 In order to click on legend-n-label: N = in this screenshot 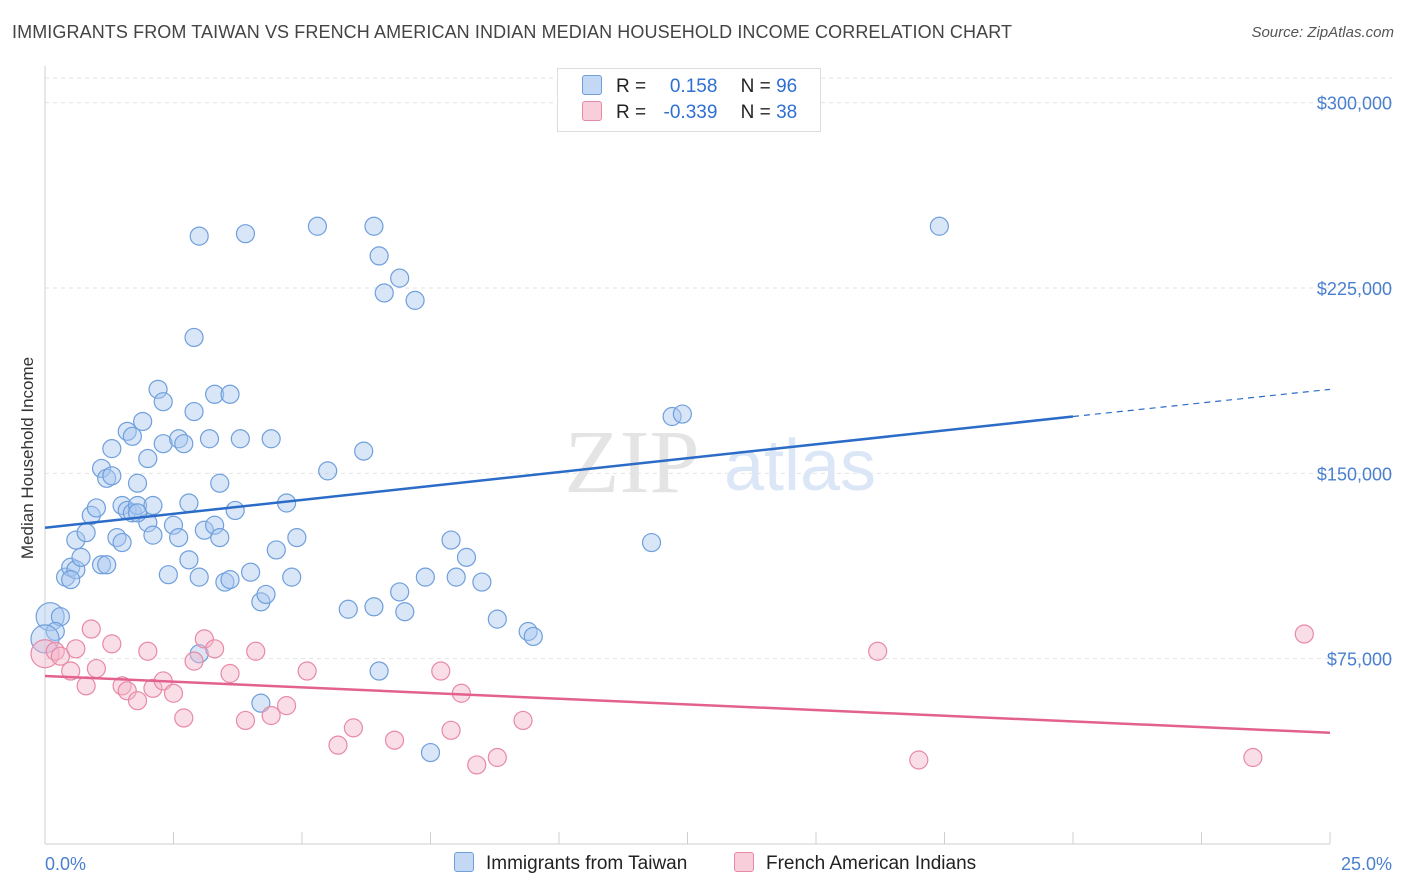, I will do `click(755, 86)`.